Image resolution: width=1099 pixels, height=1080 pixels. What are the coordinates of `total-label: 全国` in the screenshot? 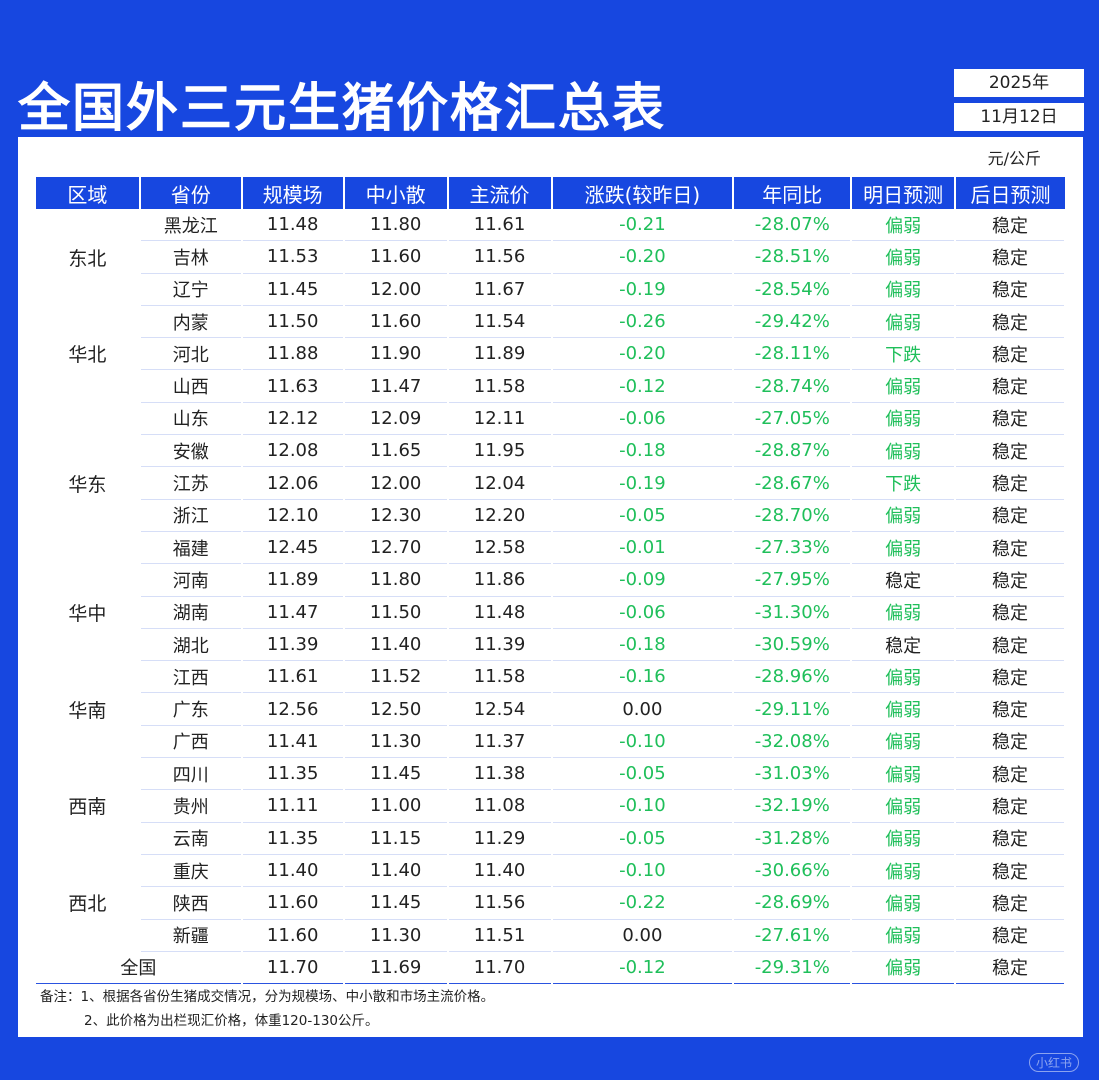 It's located at (139, 968).